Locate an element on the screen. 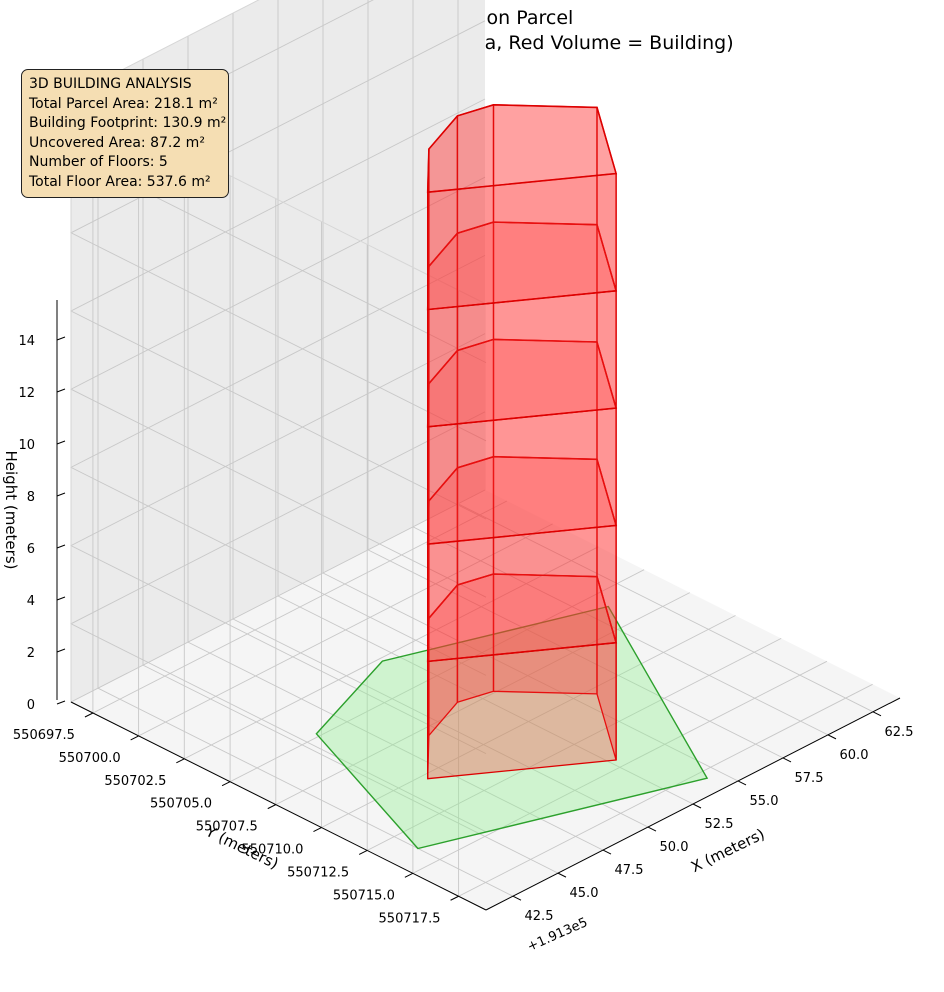  y-tick-label: 550702.5 is located at coordinates (135, 781).